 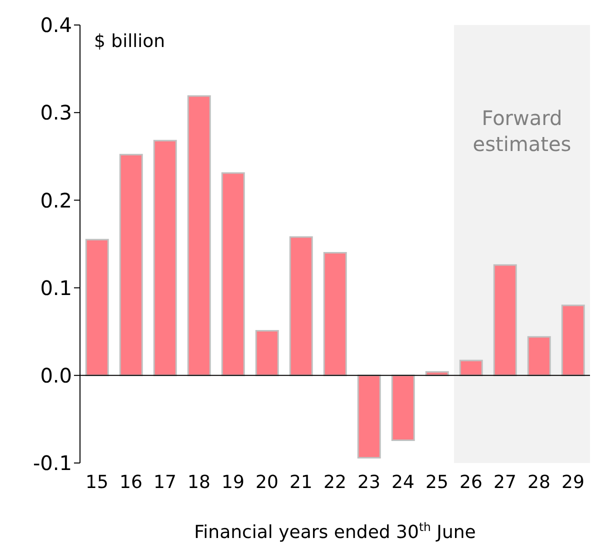 What do you see at coordinates (437, 482) in the screenshot?
I see `x-tick-label: 25` at bounding box center [437, 482].